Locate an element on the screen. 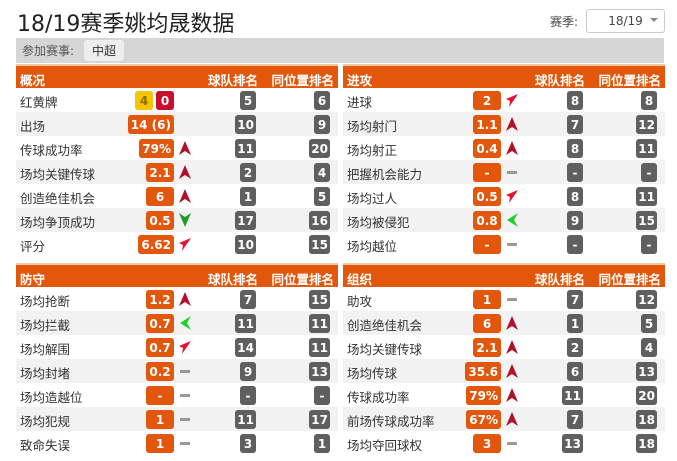 The height and width of the screenshot is (461, 677). stat-label: 场均拦截 is located at coordinates (45, 325).